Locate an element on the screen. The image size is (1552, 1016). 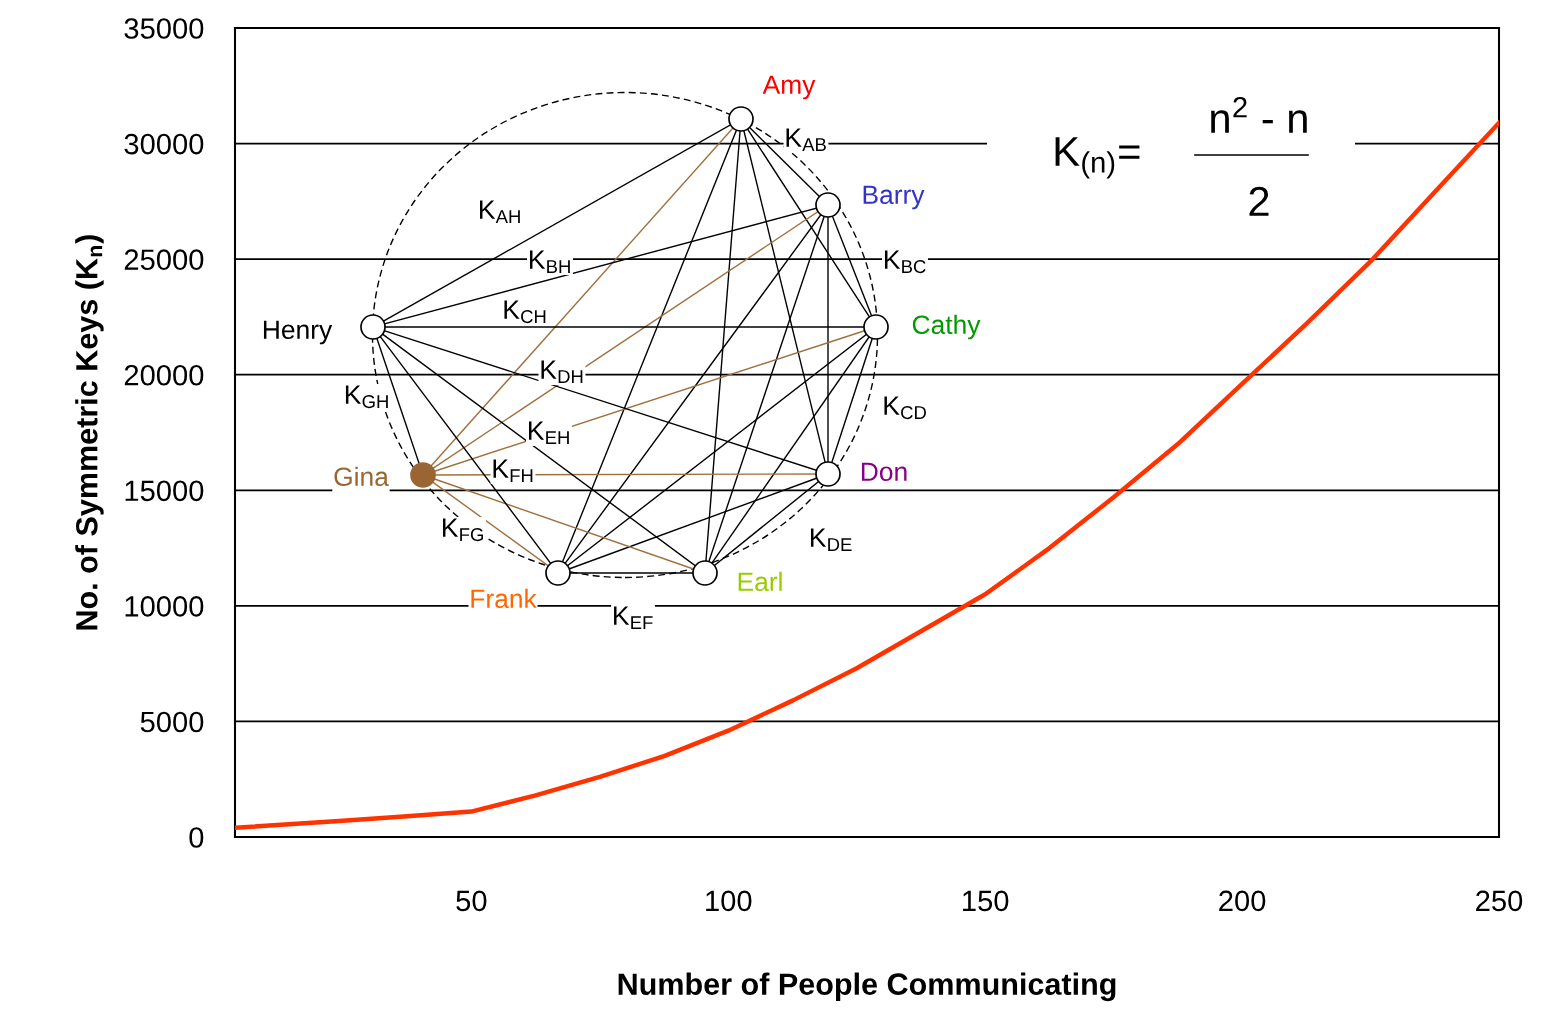
annotation: K$_{BH}$ is located at coordinates (550, 261).